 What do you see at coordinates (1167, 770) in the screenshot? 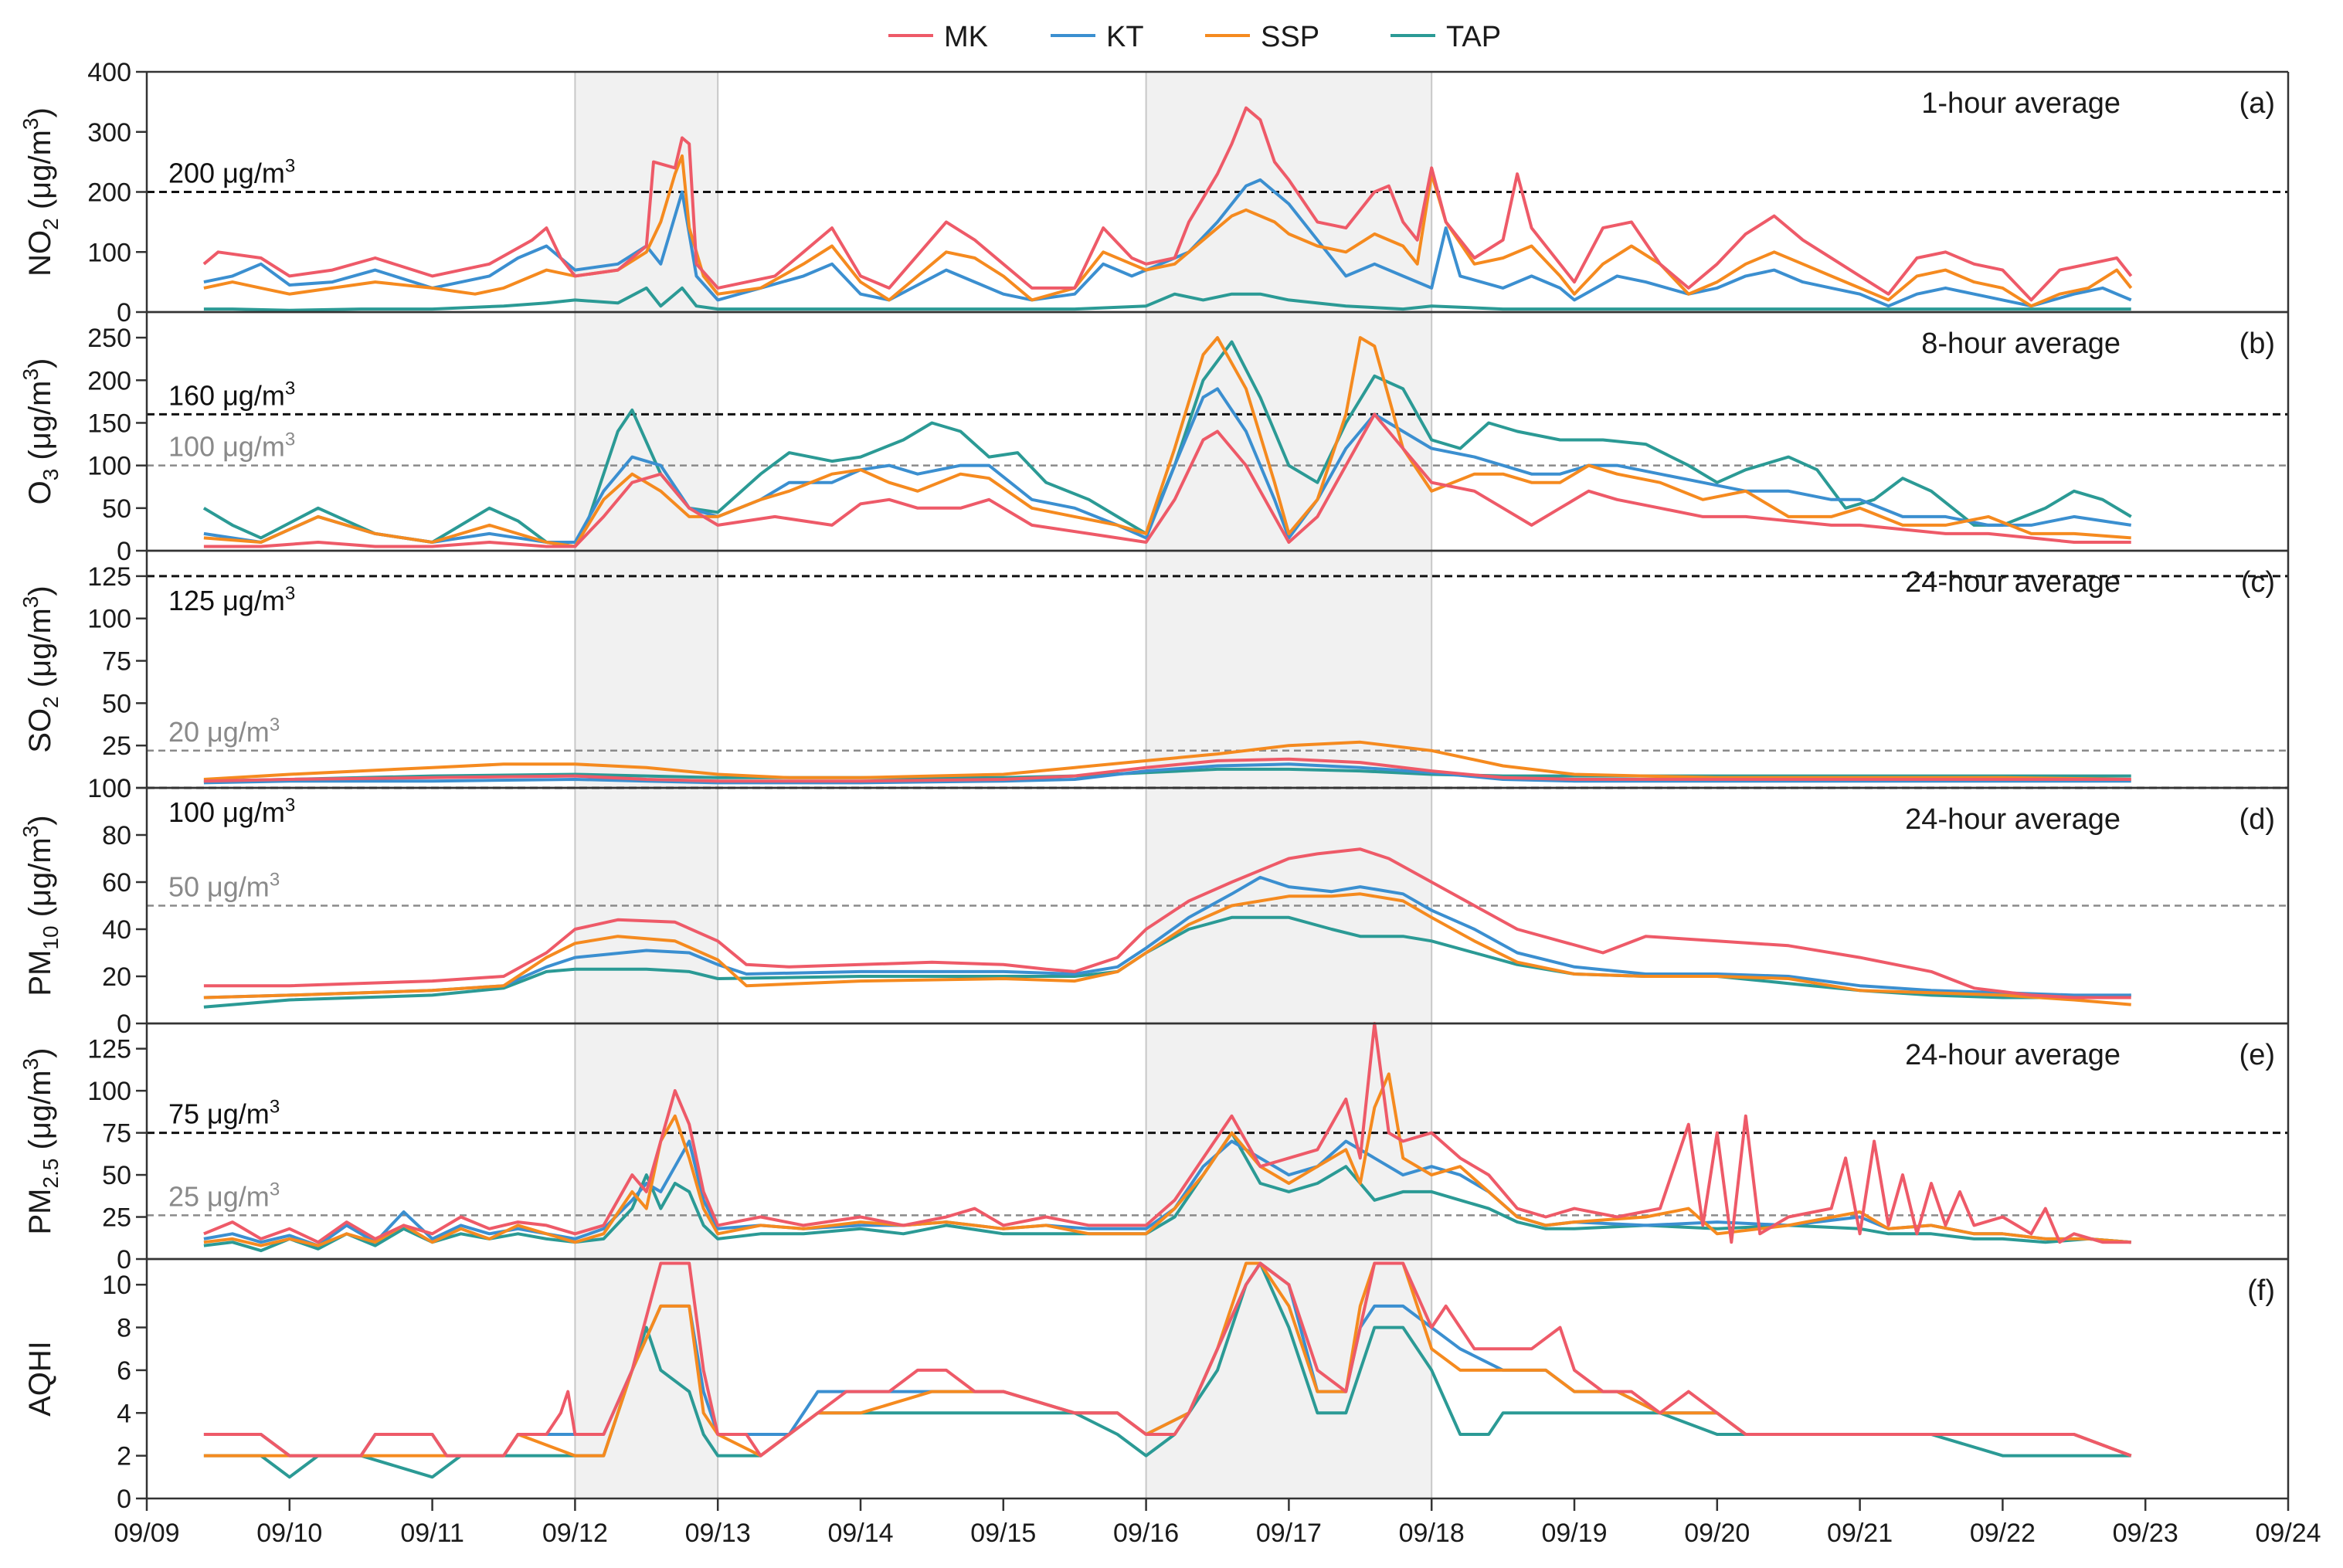
I see `series-line-c-mk` at bounding box center [1167, 770].